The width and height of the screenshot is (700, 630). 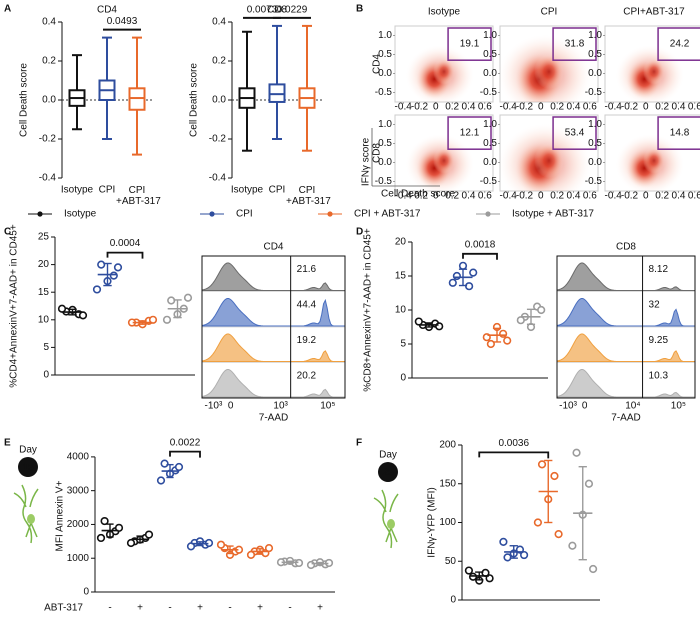 I want to click on gate-value: 31.8, so click(x=575, y=44).